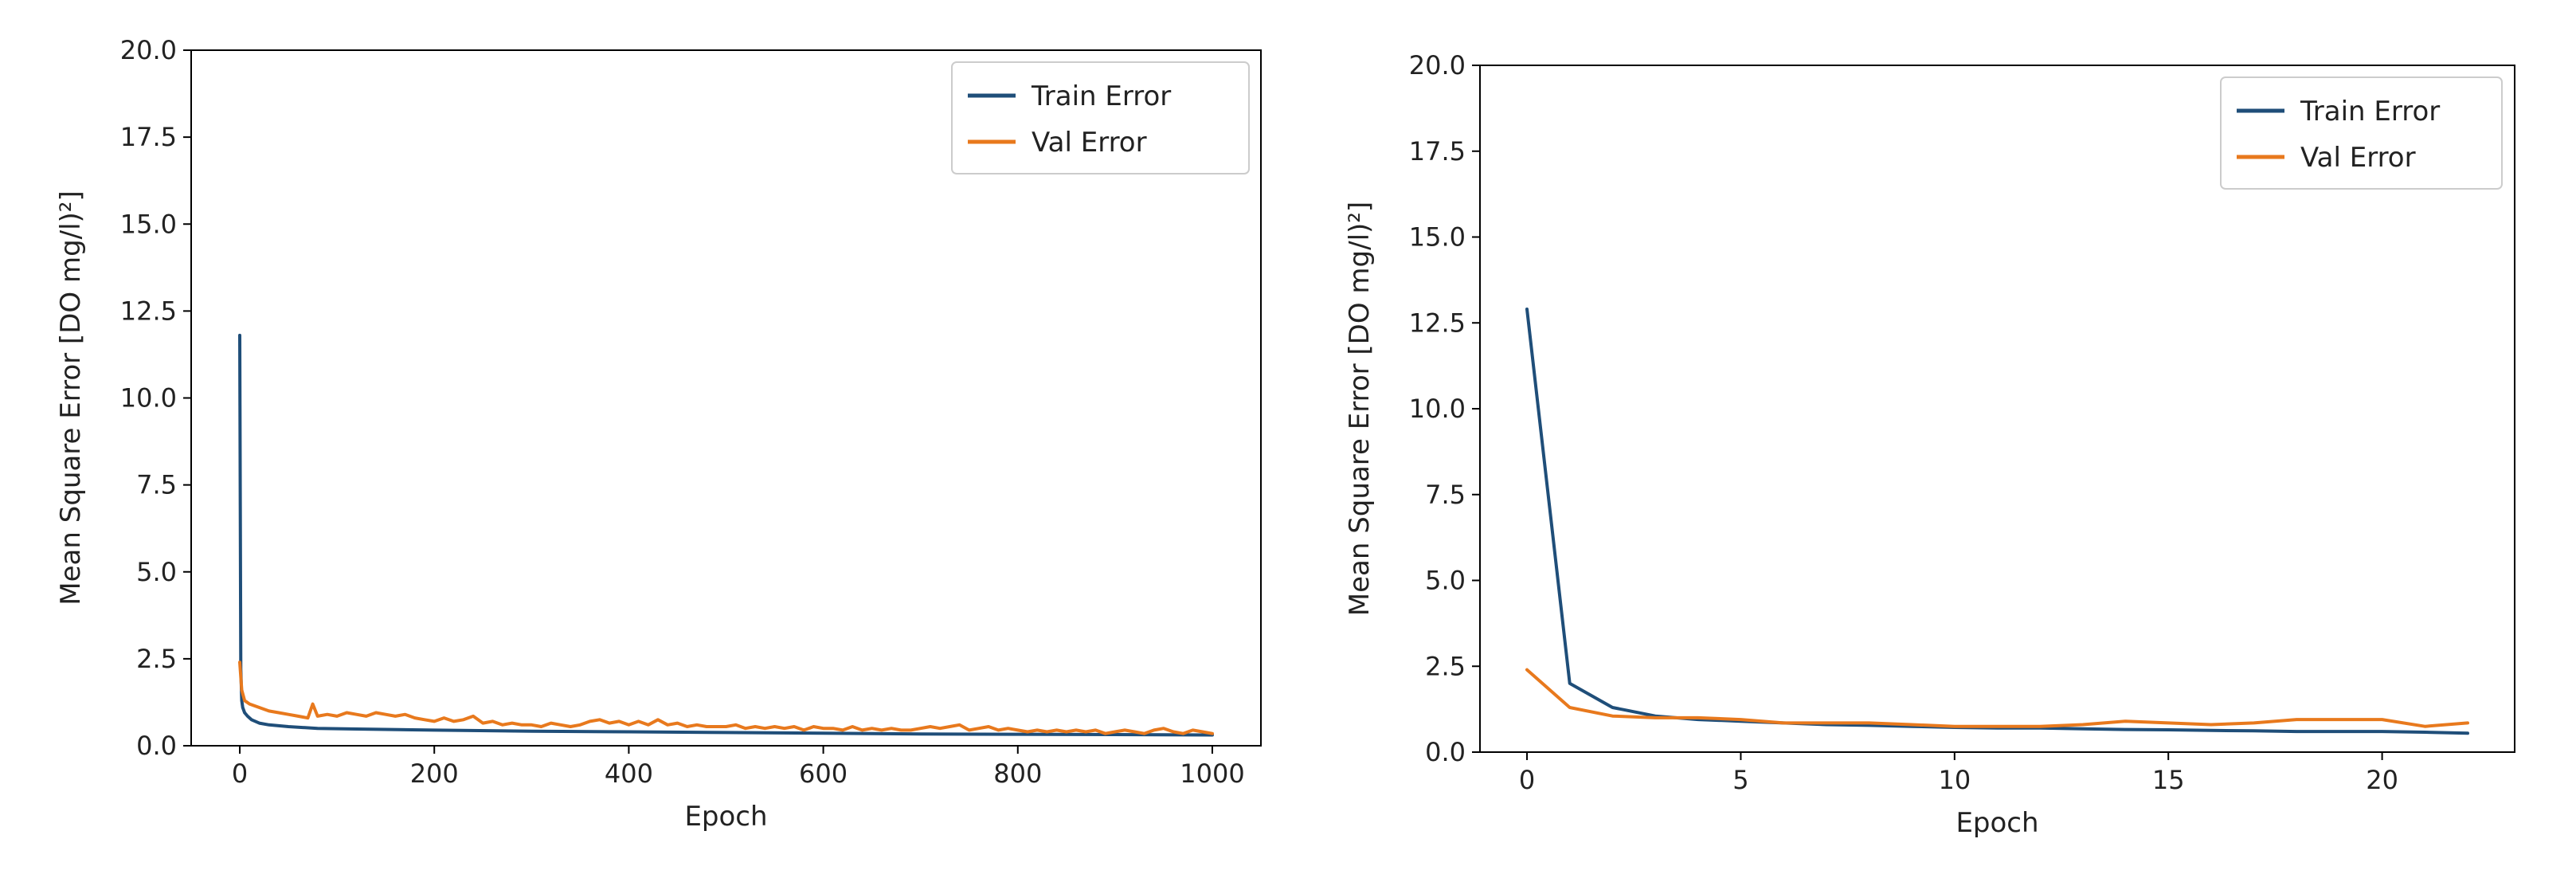 The image size is (2576, 878). Describe the element at coordinates (2382, 780) in the screenshot. I see `x-tick-label: 20` at that location.